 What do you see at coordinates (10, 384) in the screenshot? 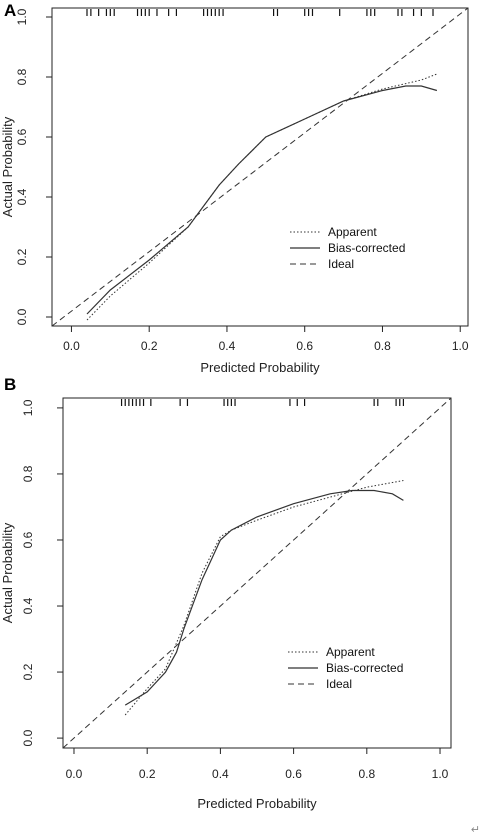
I see `panel-label: B` at bounding box center [10, 384].